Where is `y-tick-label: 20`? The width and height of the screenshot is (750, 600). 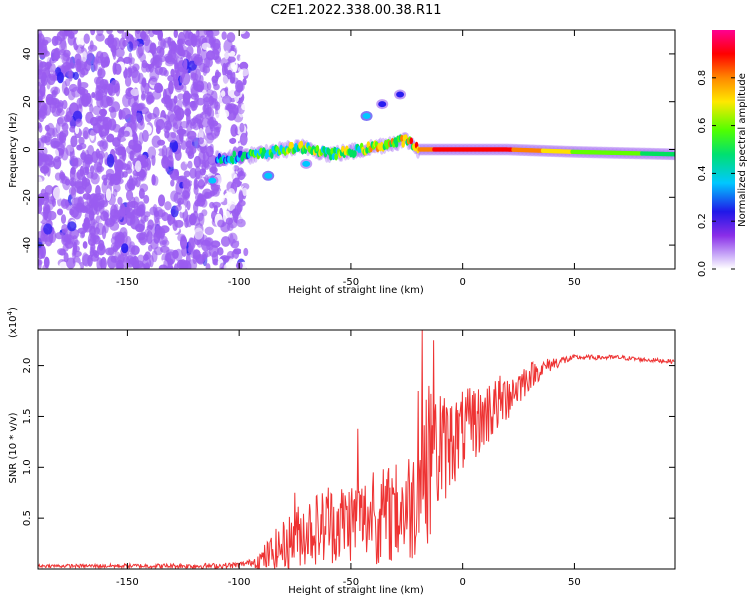
y-tick-label: 20 is located at coordinates (27, 101).